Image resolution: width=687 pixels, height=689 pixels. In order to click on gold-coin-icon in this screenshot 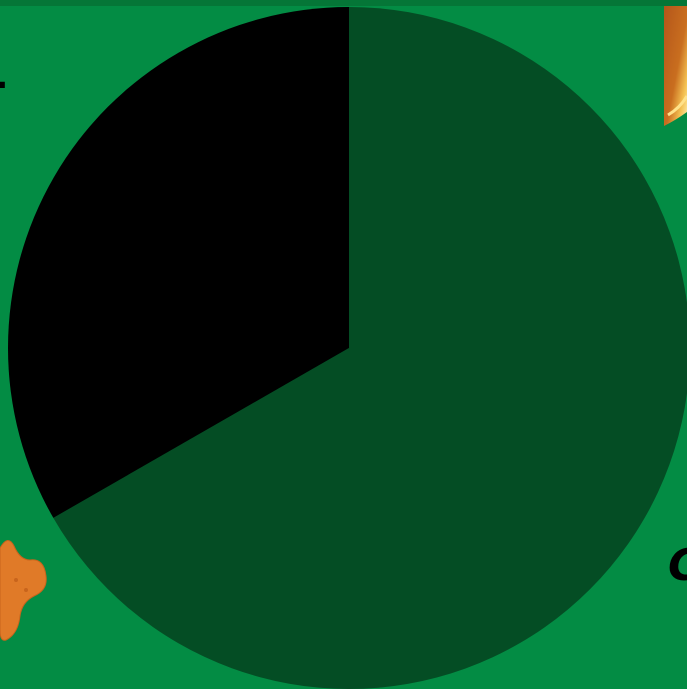, I will do `click(675, 66)`.